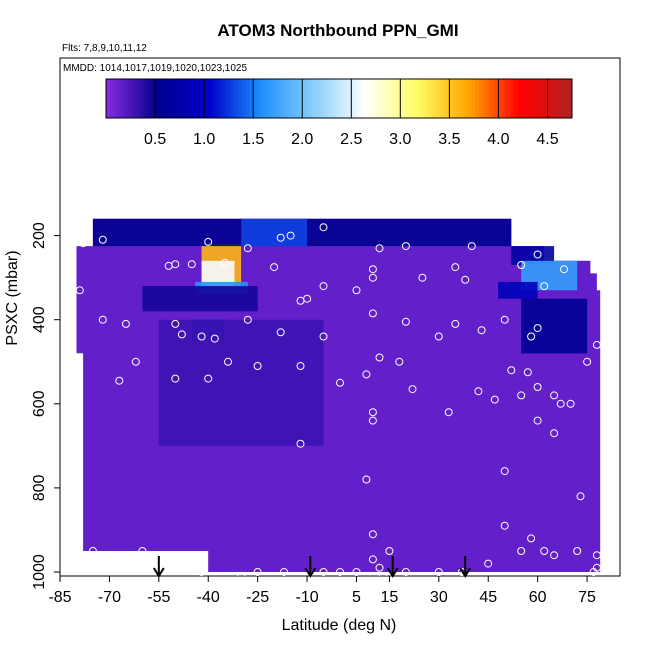 The image size is (650, 655). What do you see at coordinates (302, 139) in the screenshot?
I see `colorbar-tick-label: 2.0` at bounding box center [302, 139].